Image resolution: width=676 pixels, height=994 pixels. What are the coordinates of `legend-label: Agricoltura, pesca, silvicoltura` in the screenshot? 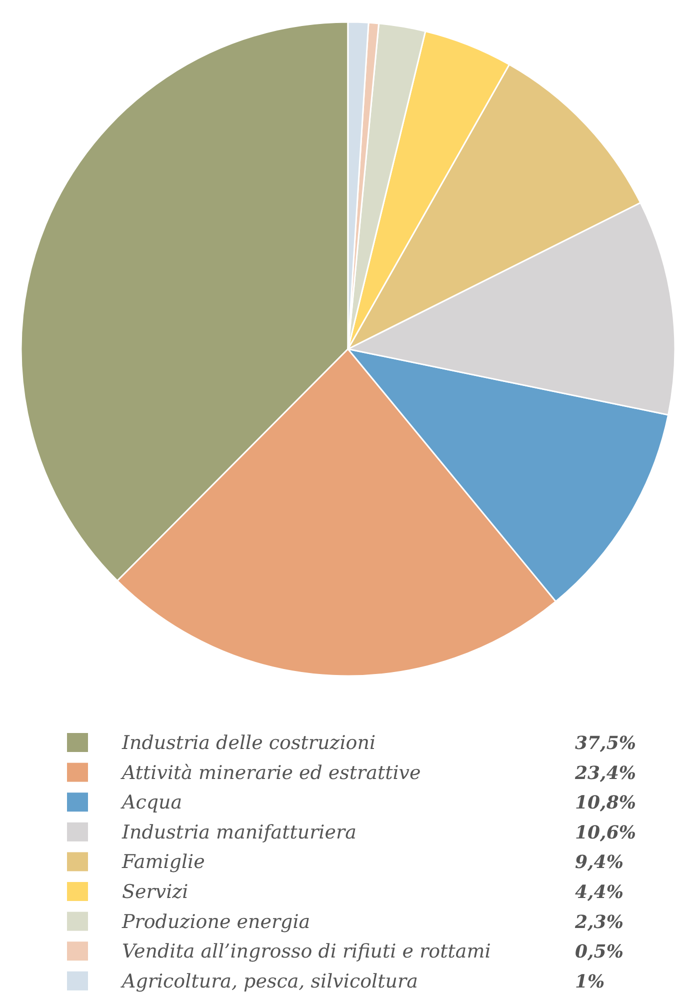 It's located at (269, 981).